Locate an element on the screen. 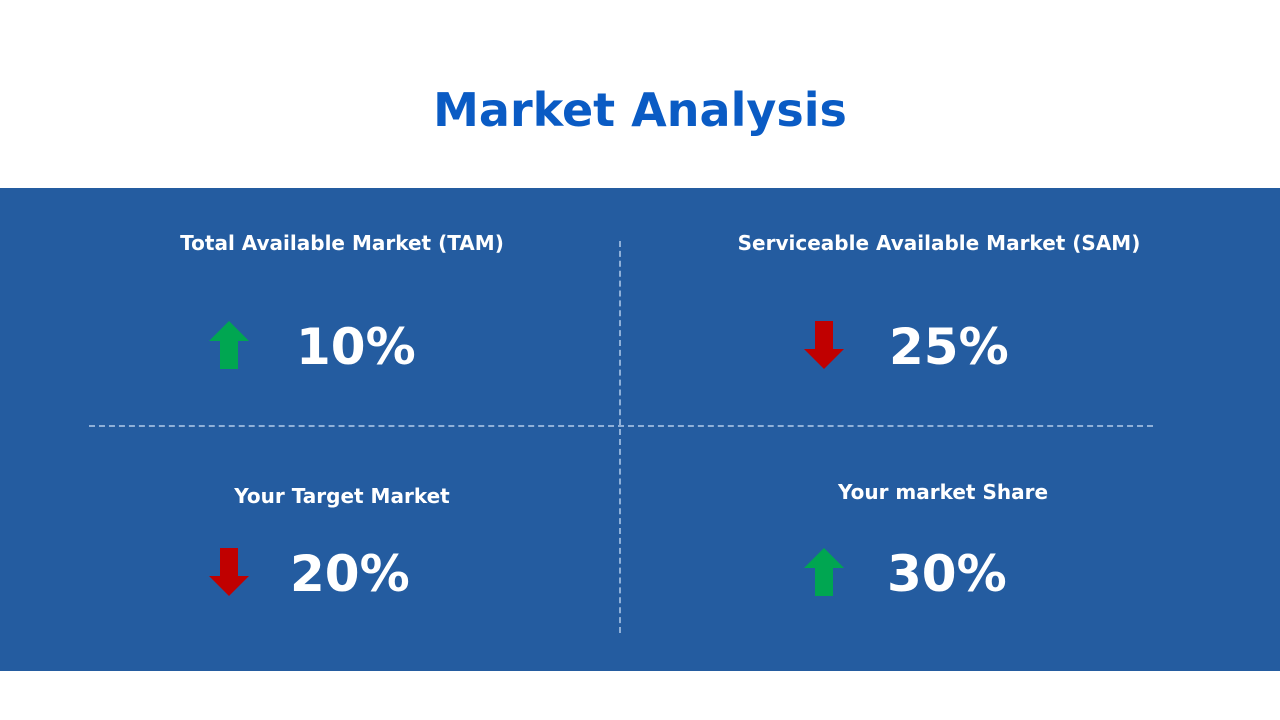  target-market-label: Your Target Market is located at coordinates (342, 496).